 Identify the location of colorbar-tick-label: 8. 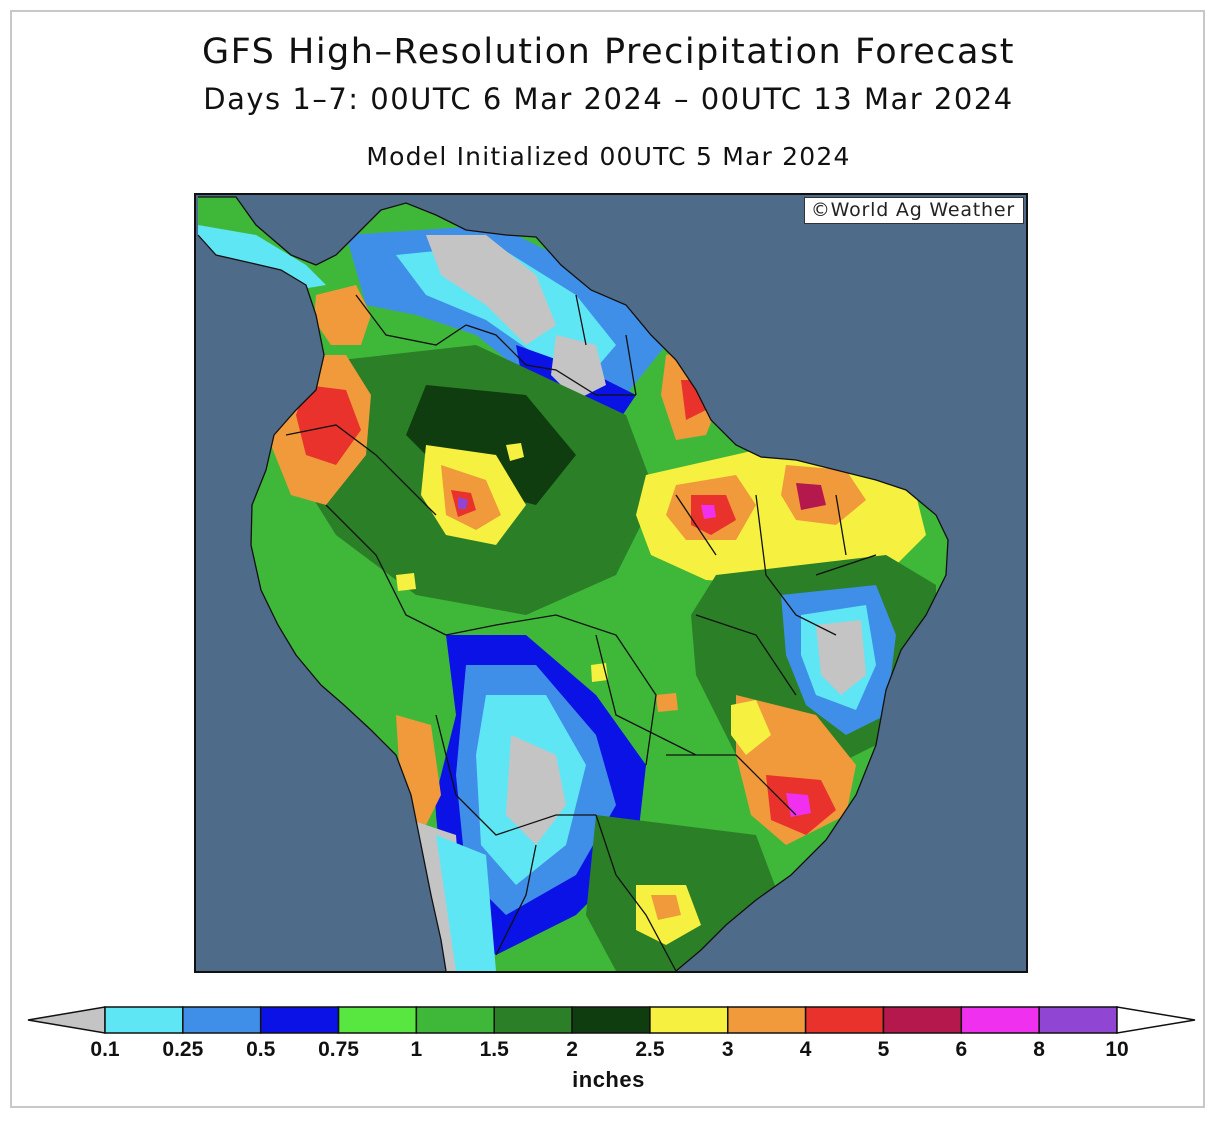
(1039, 1049).